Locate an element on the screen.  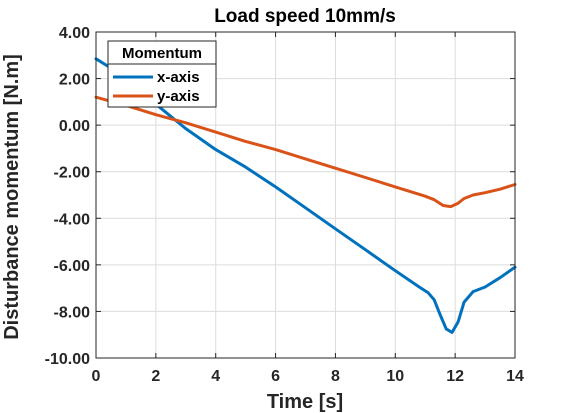
y-tick-labels: 4.00 2.00 0.00 -2.00 -4.00 -6.00 -8.00 -10.00 is located at coordinates (67, 196).